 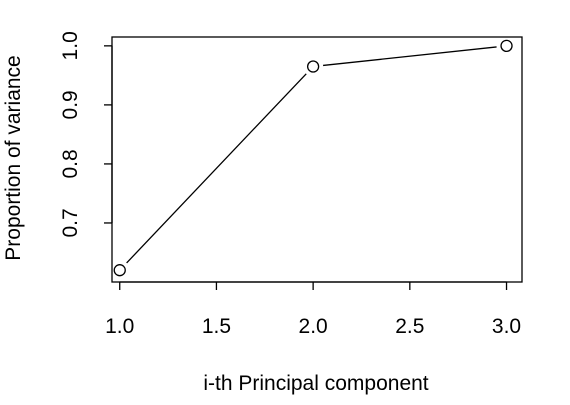 What do you see at coordinates (13, 157) in the screenshot?
I see `y-axis-label: Proportion of variance` at bounding box center [13, 157].